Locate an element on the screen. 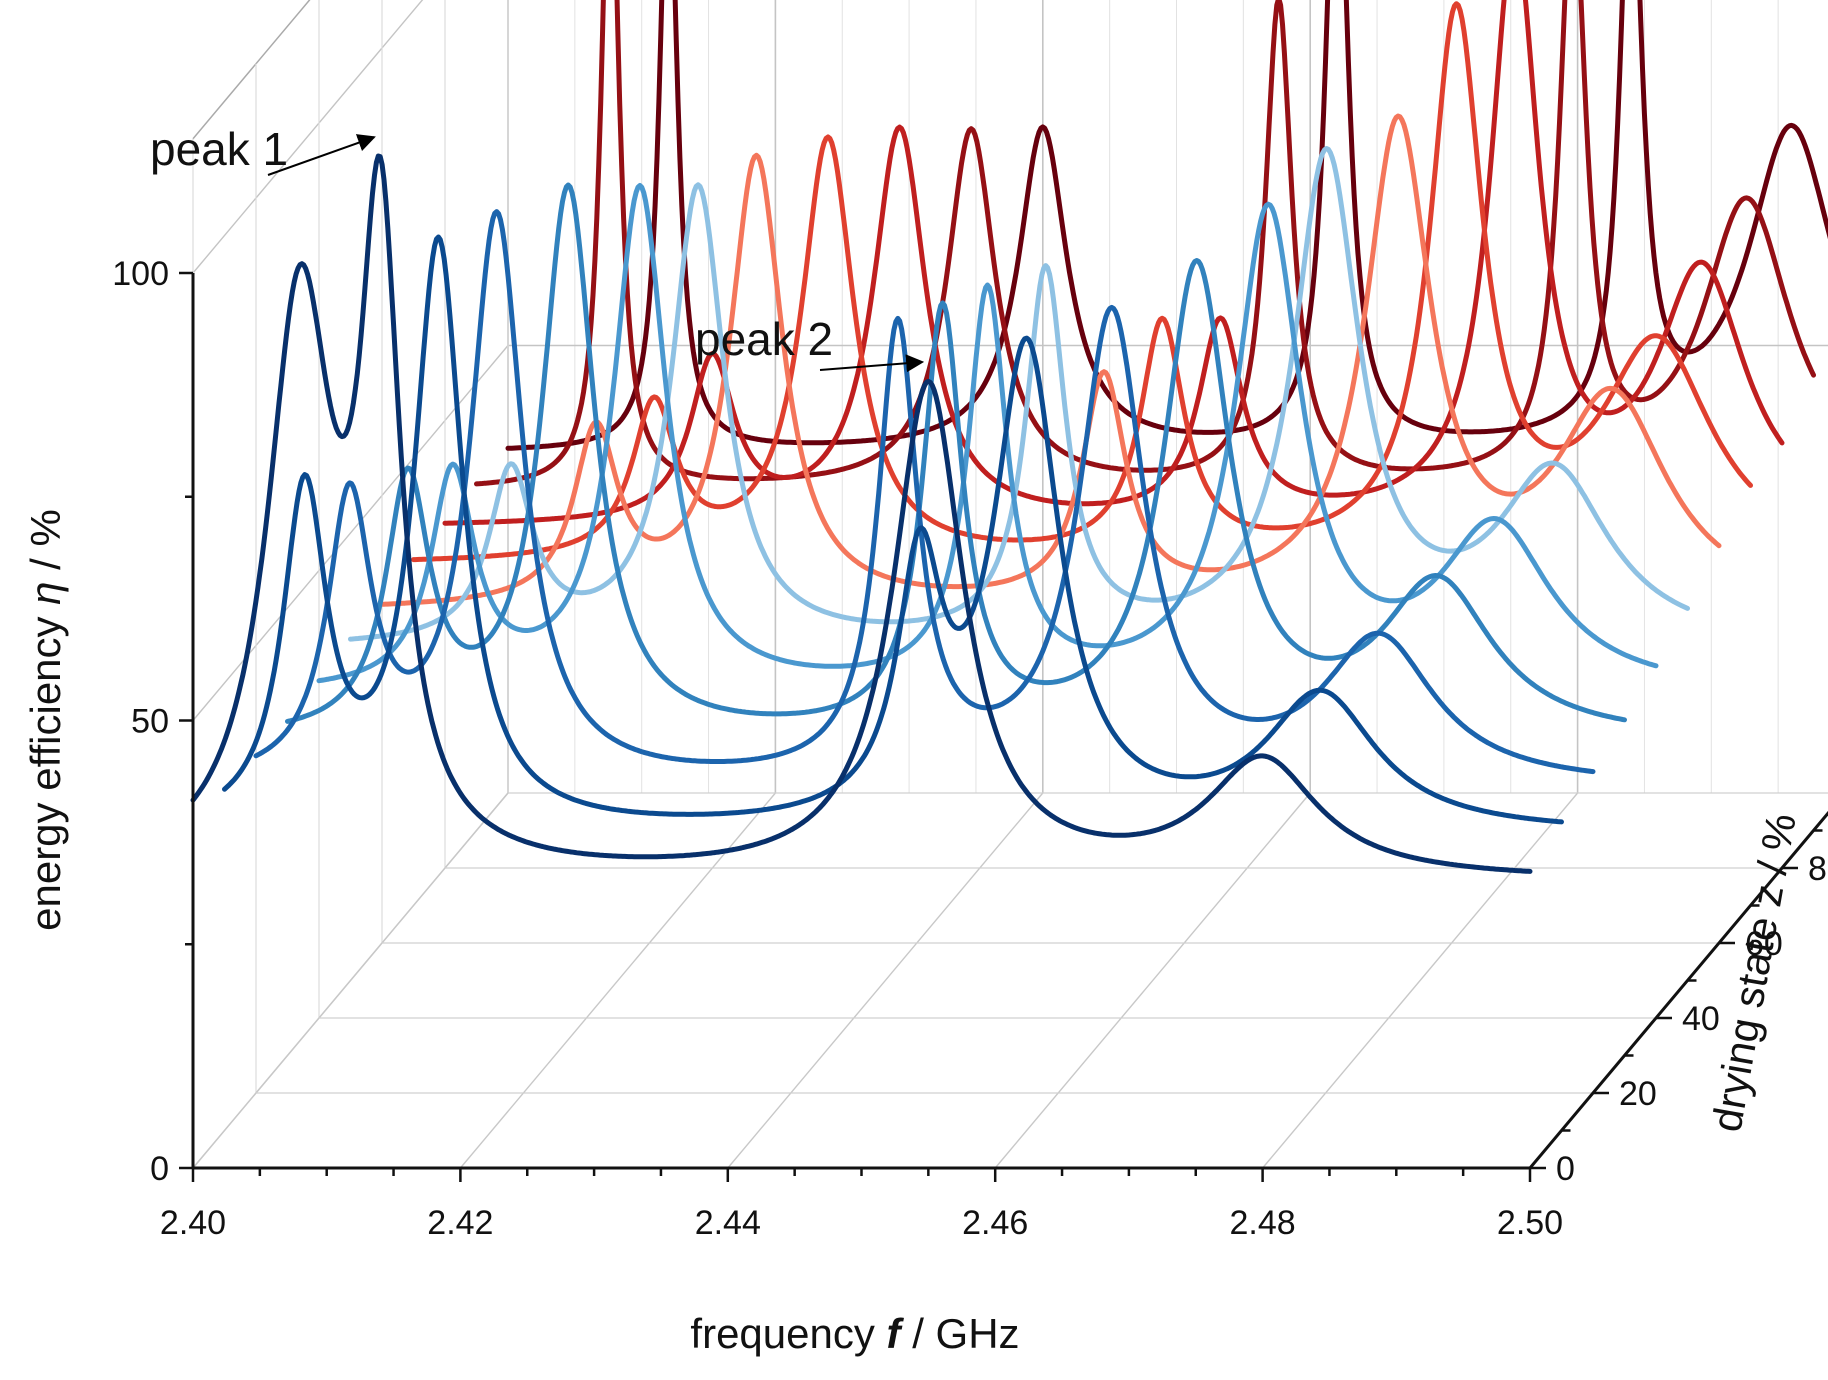  y-tick-label: 50 is located at coordinates (150, 722).